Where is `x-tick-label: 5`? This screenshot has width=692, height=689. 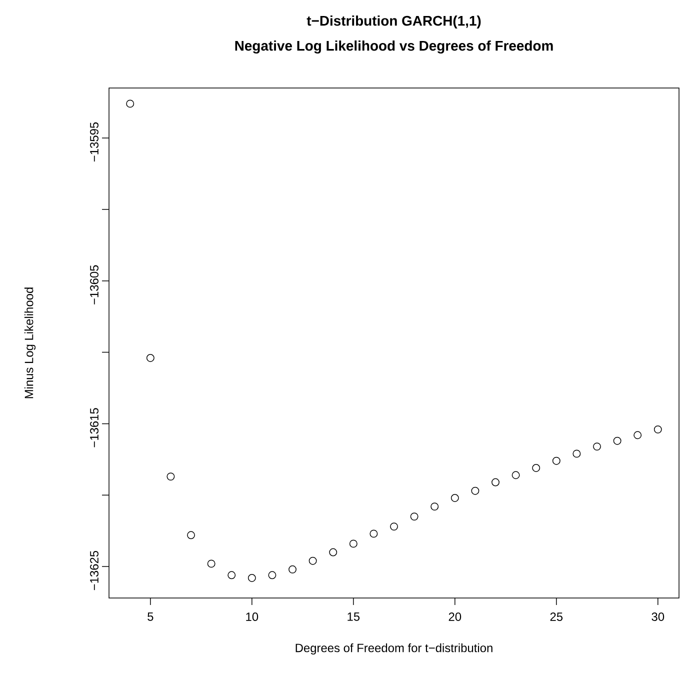
x-tick-label: 5 is located at coordinates (151, 616).